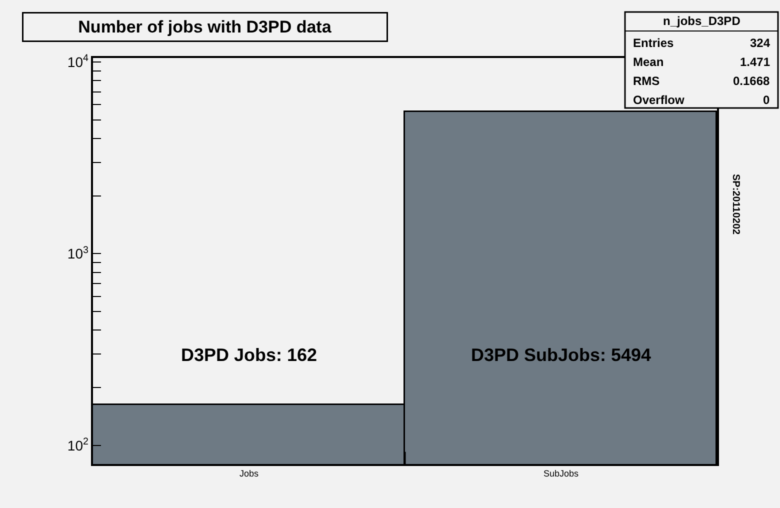 The image size is (780, 508). What do you see at coordinates (648, 62) in the screenshot?
I see `annotation: Mean` at bounding box center [648, 62].